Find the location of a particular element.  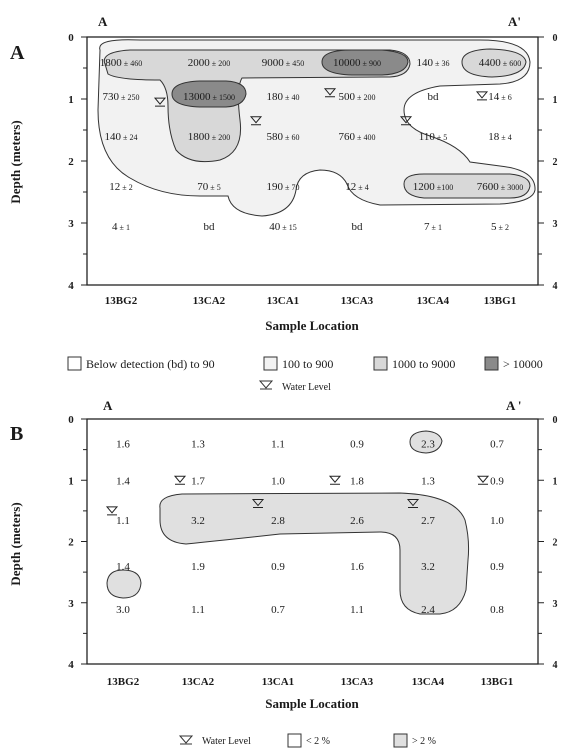

panel-b-region-over-2-main is located at coordinates (314, 553).